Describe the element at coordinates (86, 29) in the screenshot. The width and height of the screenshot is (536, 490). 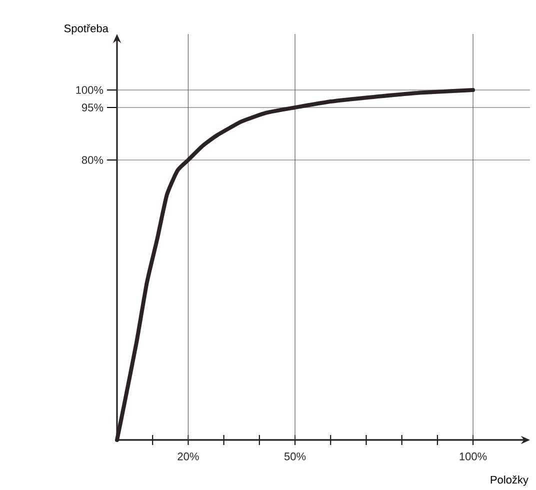
I see `y-axis-title: Spotřeba` at that location.